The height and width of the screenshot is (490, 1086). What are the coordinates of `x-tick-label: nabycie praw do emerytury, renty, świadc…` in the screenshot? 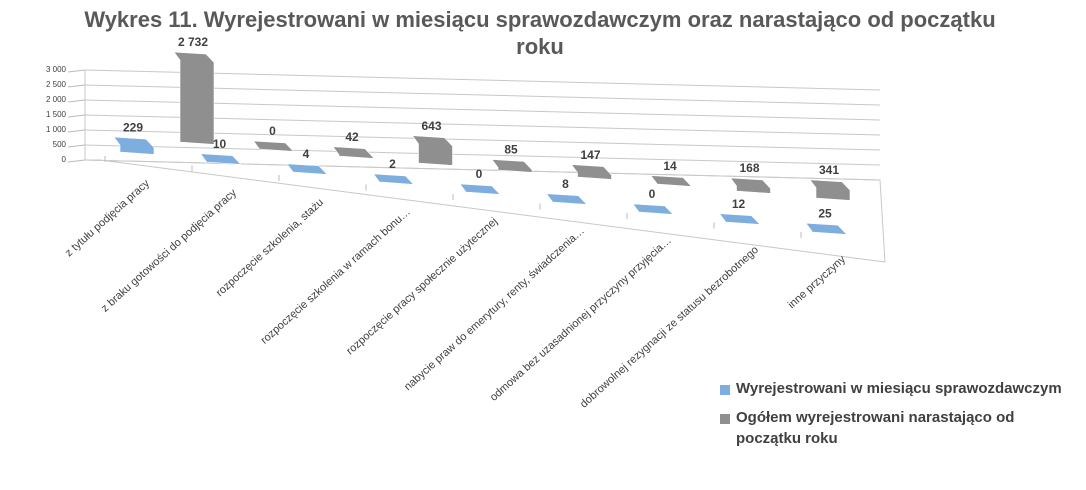 It's located at (494, 309).